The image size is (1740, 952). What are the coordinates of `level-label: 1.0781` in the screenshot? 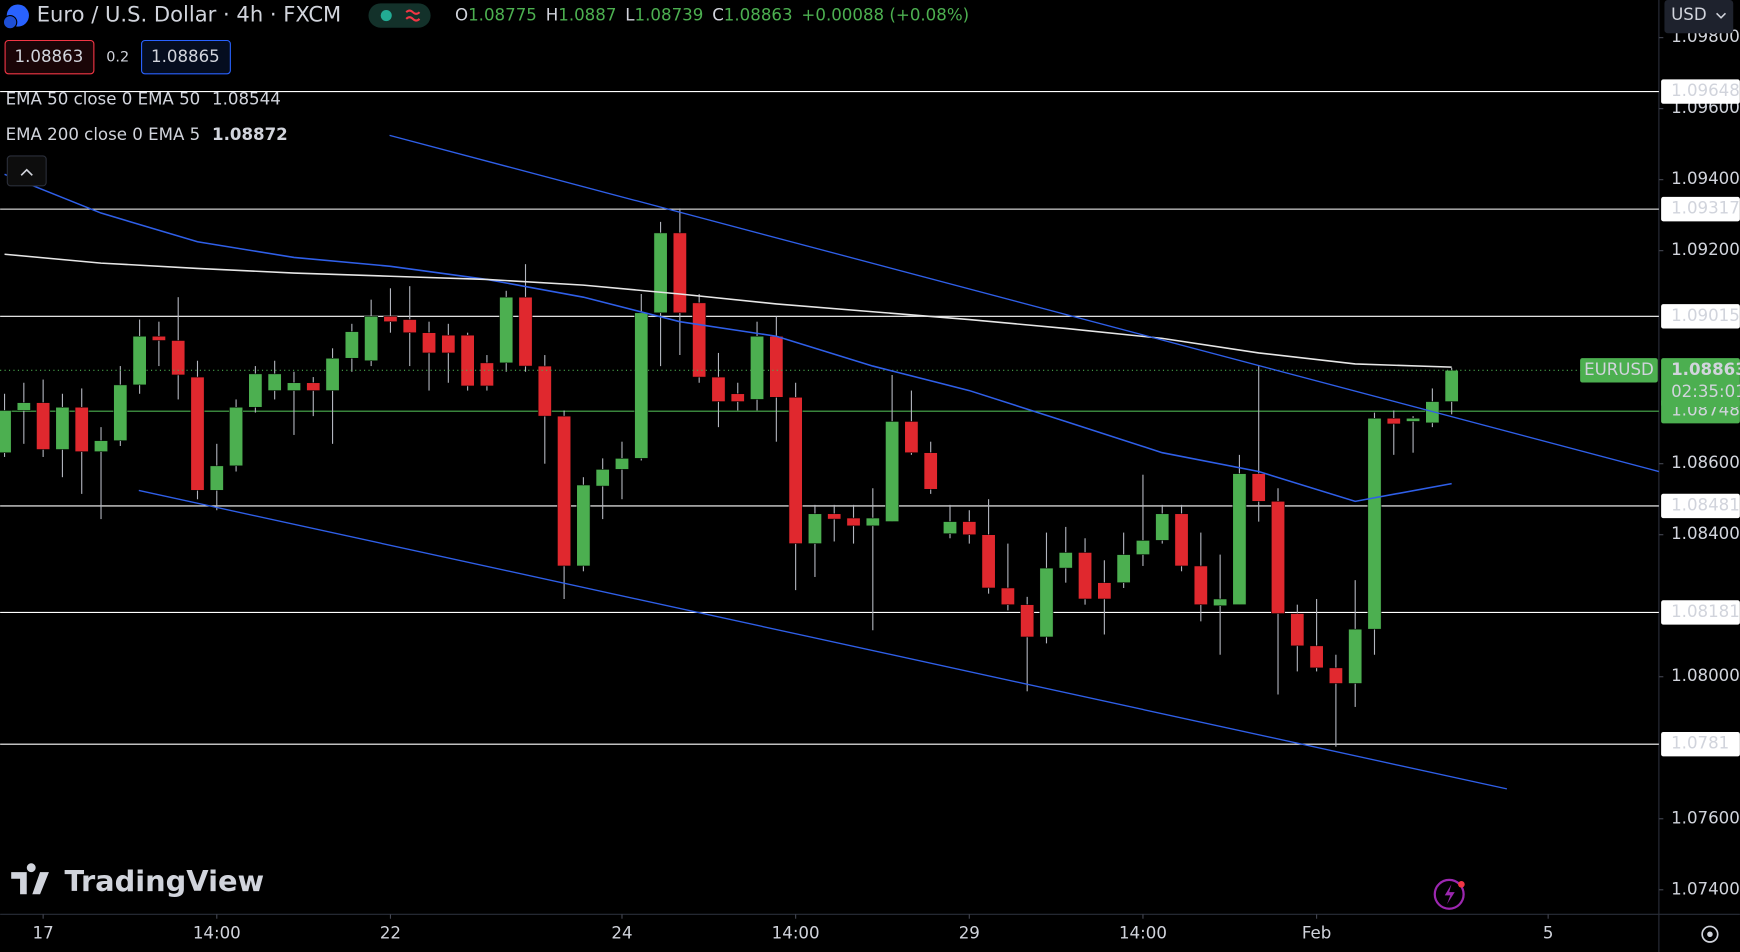 It's located at (1700, 743).